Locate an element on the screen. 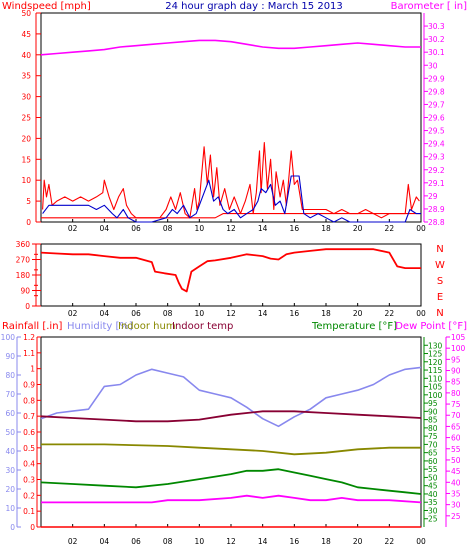 This screenshot has width=469, height=555. humidity-line is located at coordinates (231, 397).